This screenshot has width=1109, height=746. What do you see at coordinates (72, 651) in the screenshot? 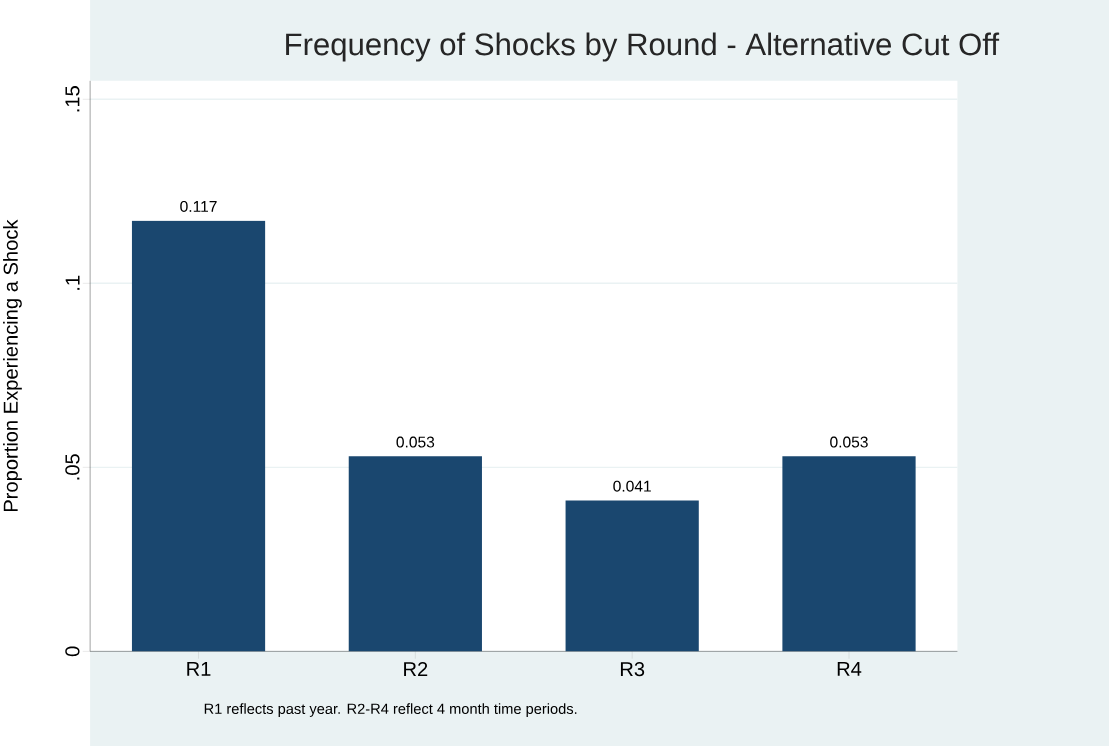
I see `y-tick-label: 0` at bounding box center [72, 651].